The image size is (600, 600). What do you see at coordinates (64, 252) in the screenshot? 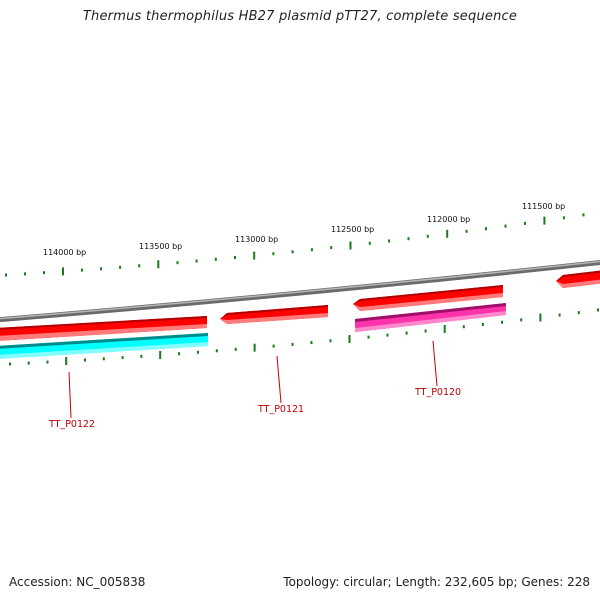
I see `ruler-label-114000: 114000 bp` at bounding box center [64, 252].